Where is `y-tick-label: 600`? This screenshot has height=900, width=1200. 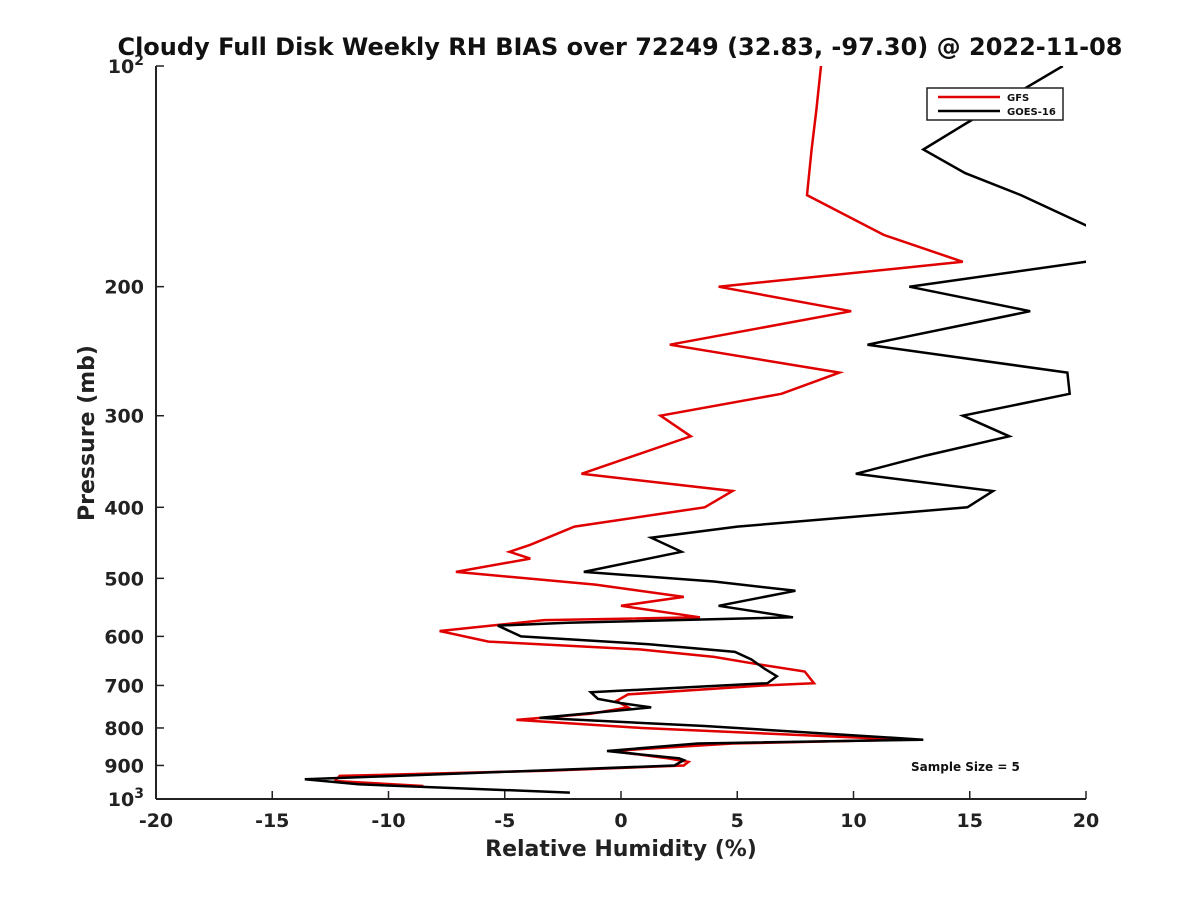 y-tick-label: 600 is located at coordinates (124, 637).